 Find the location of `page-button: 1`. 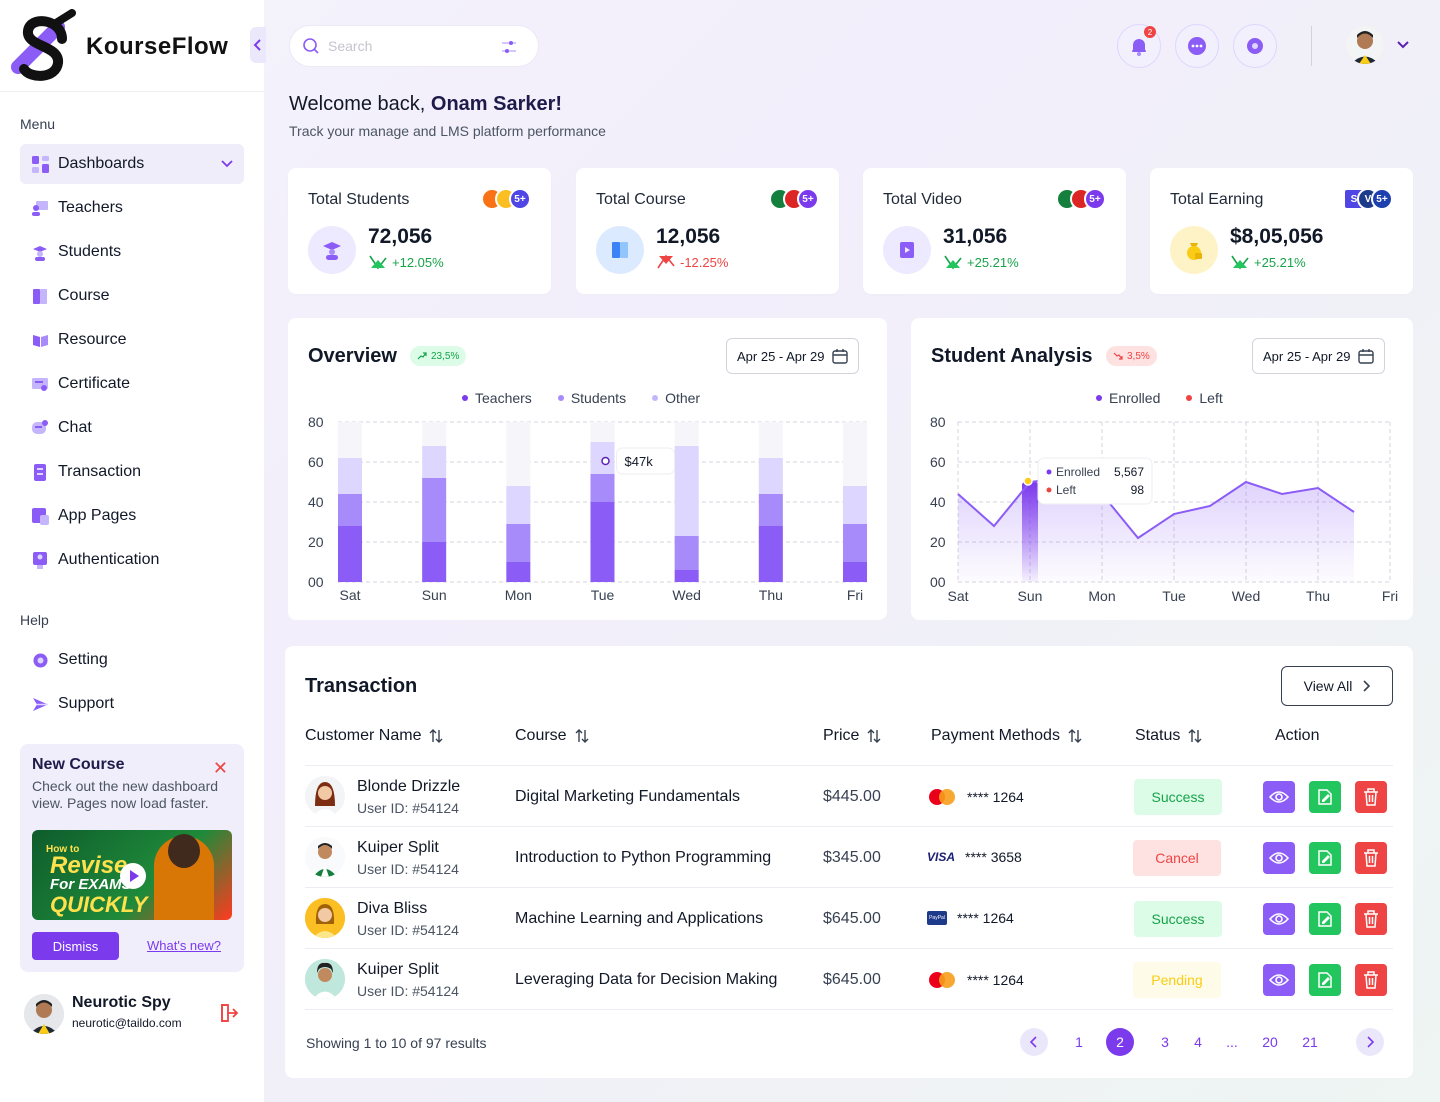

page-button: 1 is located at coordinates (1079, 1042).